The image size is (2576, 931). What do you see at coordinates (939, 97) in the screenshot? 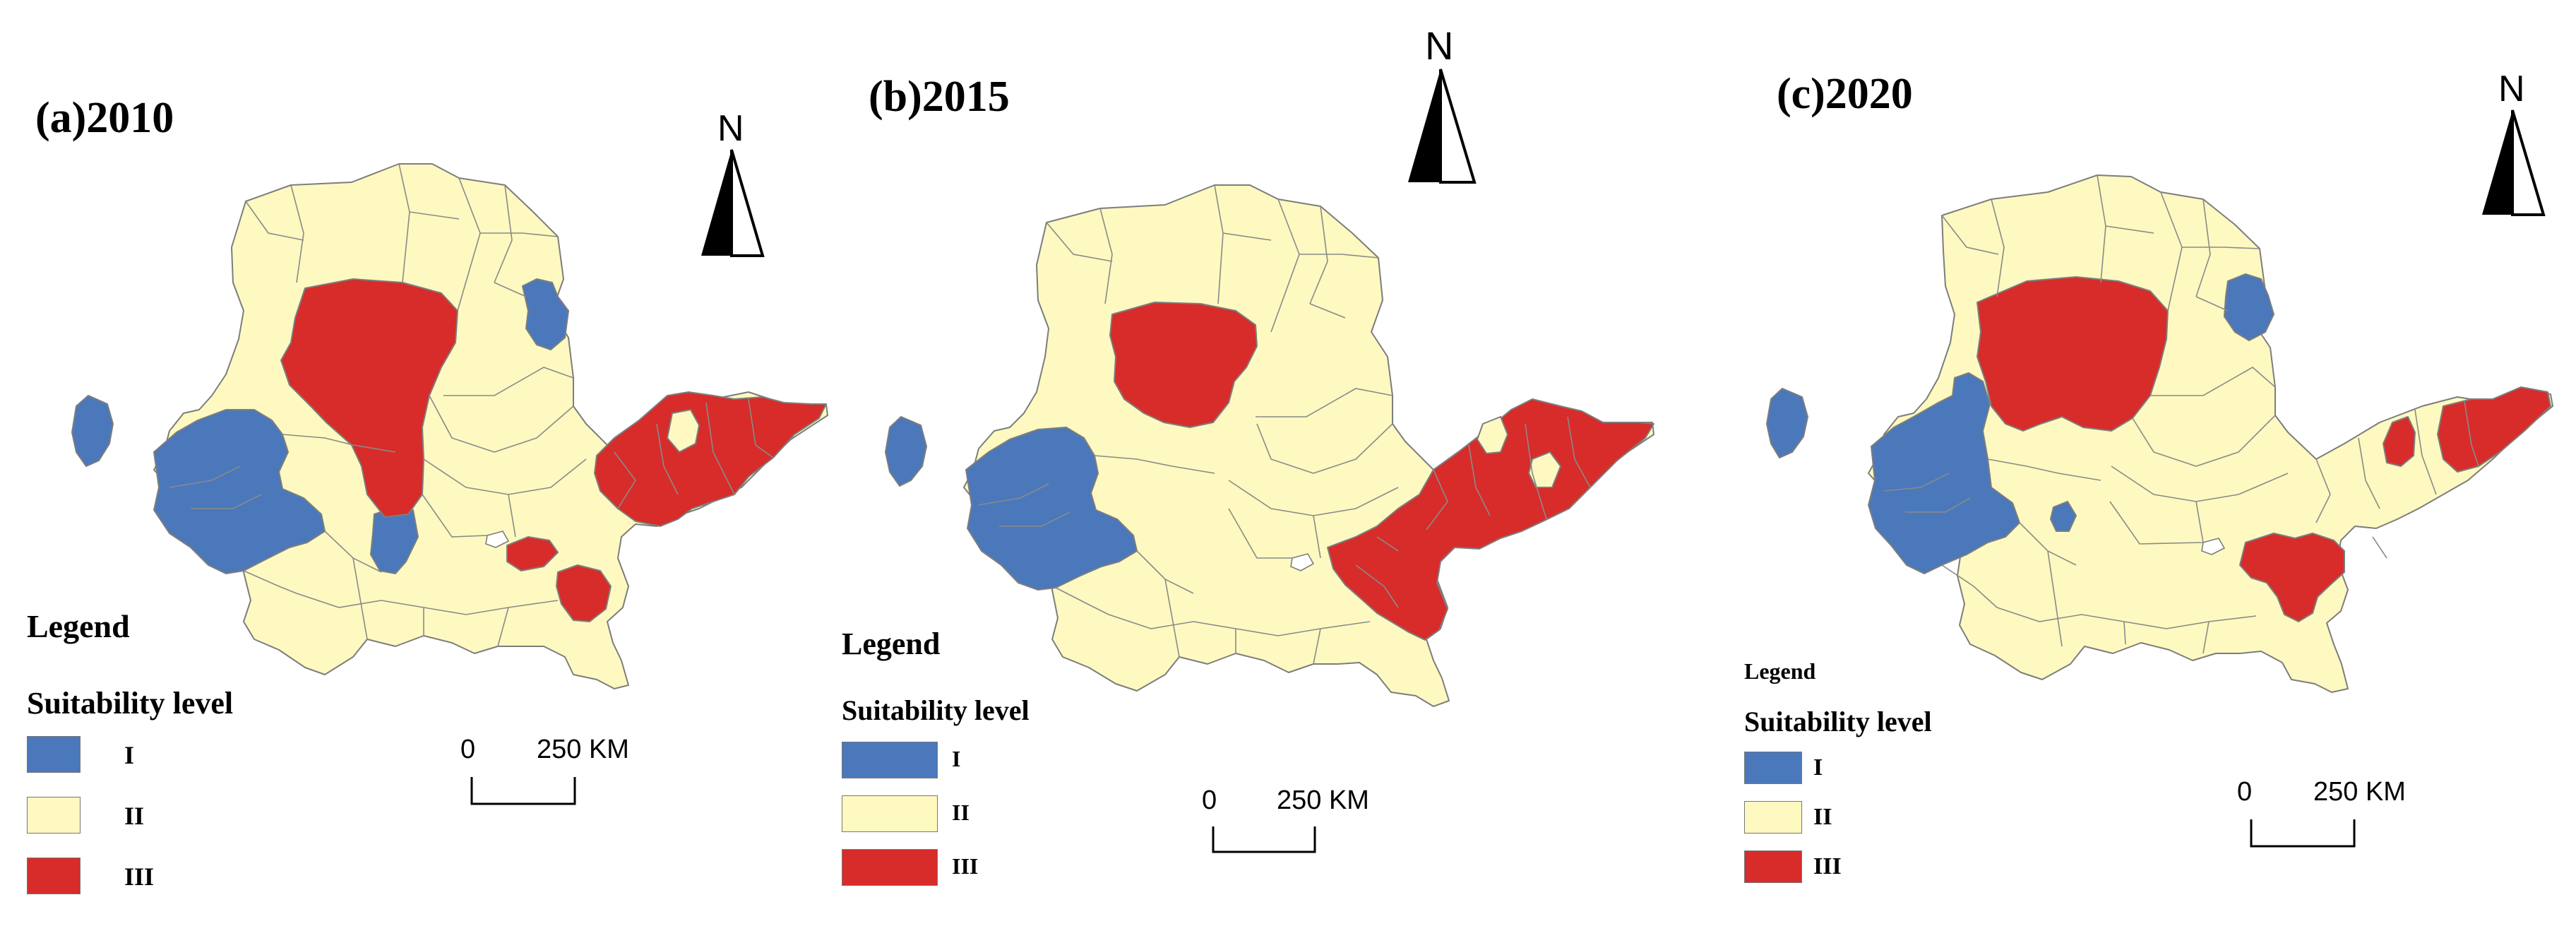
I see `panel-title: (b)2015` at bounding box center [939, 97].